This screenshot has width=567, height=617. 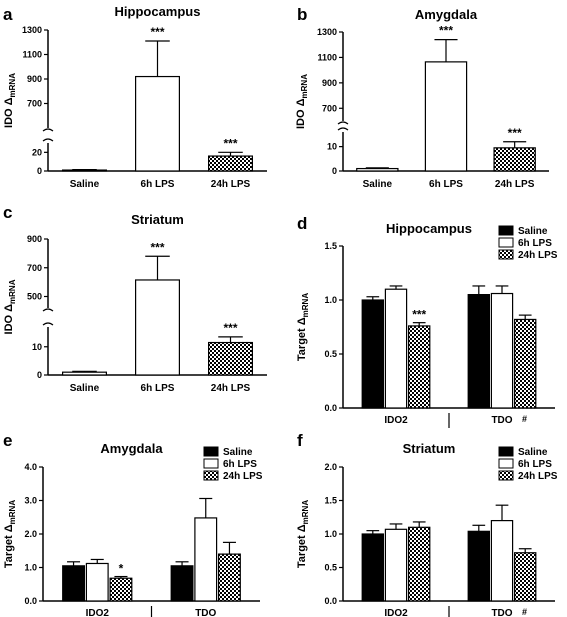 What do you see at coordinates (8, 14) in the screenshot?
I see `panel-label: a` at bounding box center [8, 14].